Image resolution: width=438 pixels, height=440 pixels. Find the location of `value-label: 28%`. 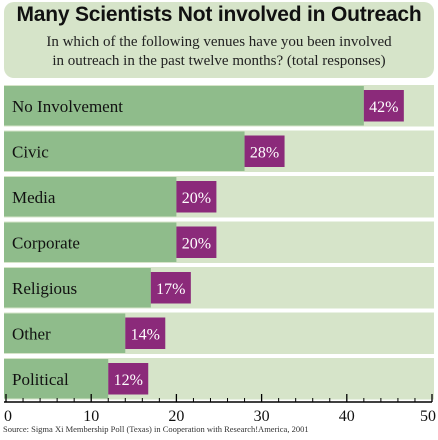

value-label: 28% is located at coordinates (264, 152).